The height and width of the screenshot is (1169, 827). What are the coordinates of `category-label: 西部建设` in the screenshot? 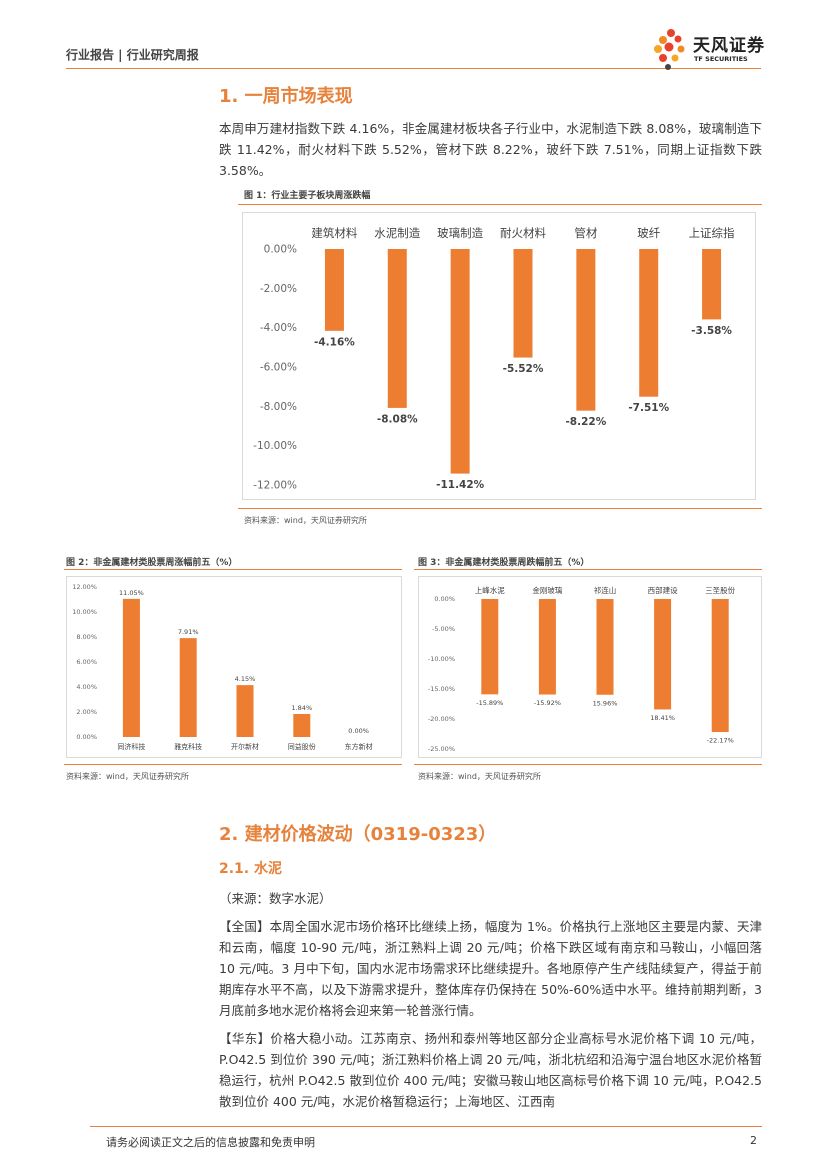 It's located at (663, 590).